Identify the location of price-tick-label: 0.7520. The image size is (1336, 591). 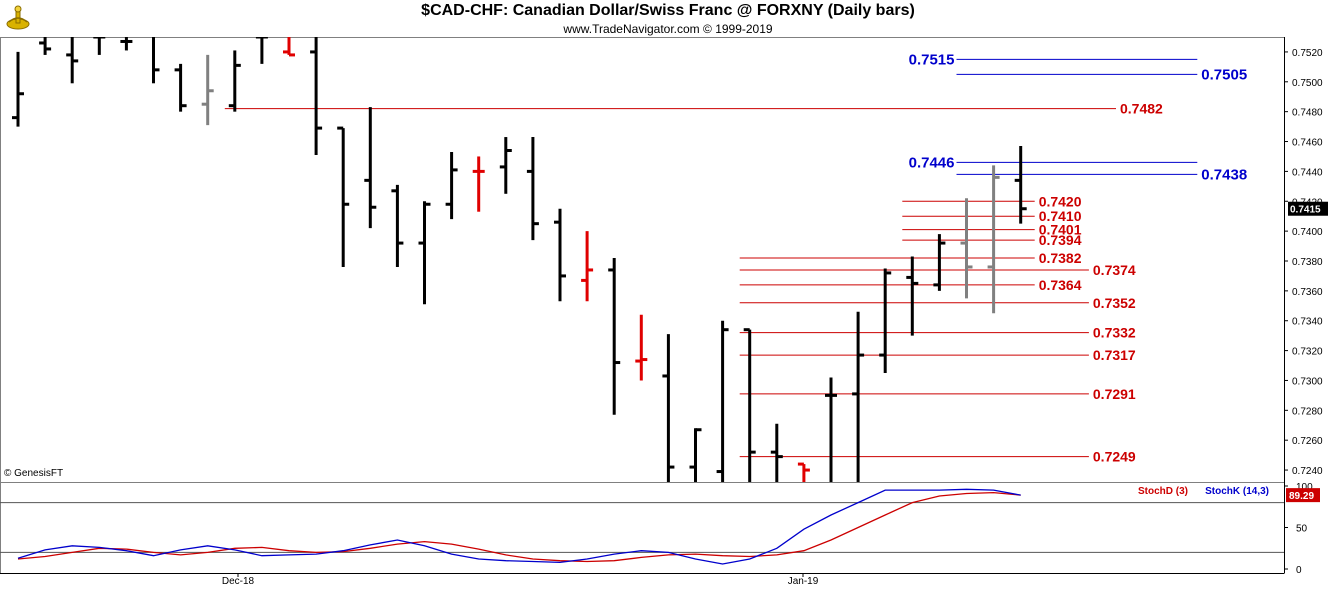
(1307, 53).